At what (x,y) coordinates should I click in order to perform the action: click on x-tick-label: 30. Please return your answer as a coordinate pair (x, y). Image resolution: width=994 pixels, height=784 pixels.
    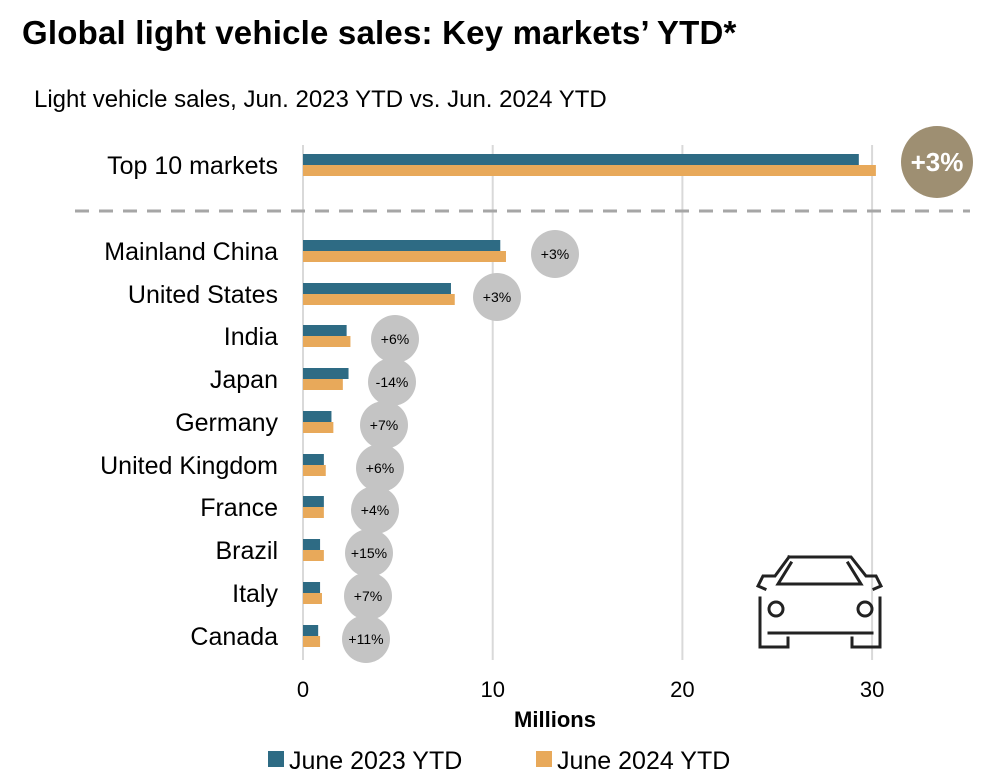
    Looking at the image, I should click on (872, 689).